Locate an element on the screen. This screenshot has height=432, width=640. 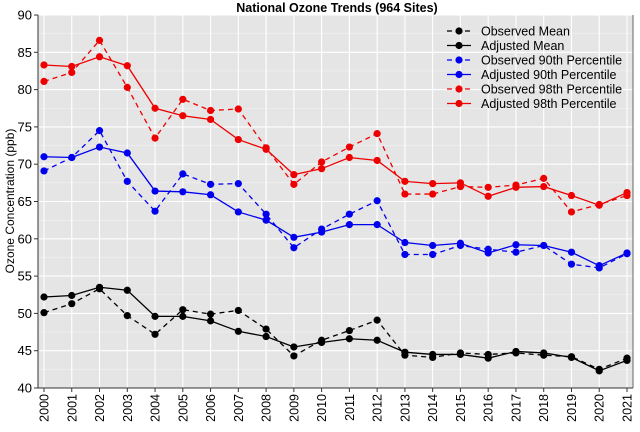
x-tick-label: 2002 is located at coordinates (100, 408).